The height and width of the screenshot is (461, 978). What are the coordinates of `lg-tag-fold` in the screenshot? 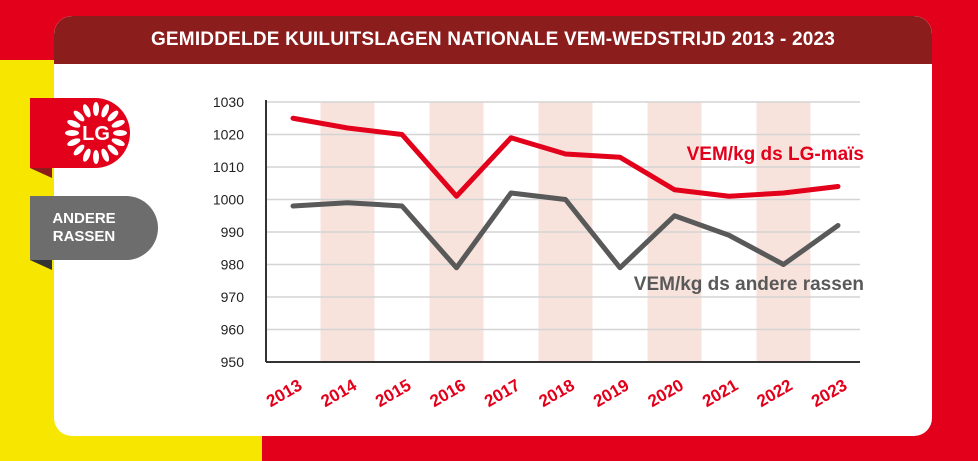 It's located at (41, 173).